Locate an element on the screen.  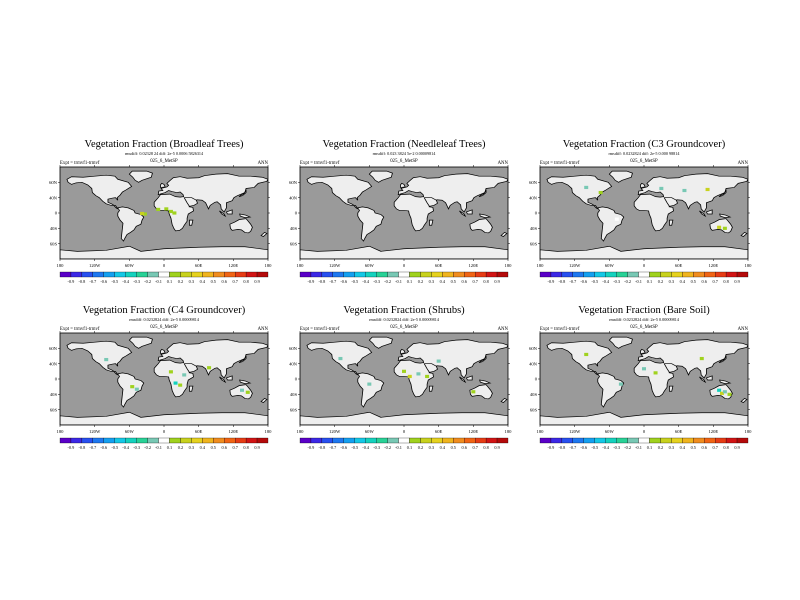
colorbar-label: 0.6 is located at coordinates (465, 447).